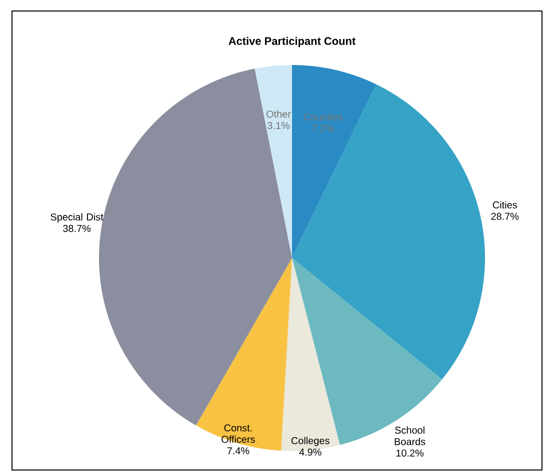 The image size is (544, 473). What do you see at coordinates (323, 128) in the screenshot?
I see `data-label: 7.2%` at bounding box center [323, 128].